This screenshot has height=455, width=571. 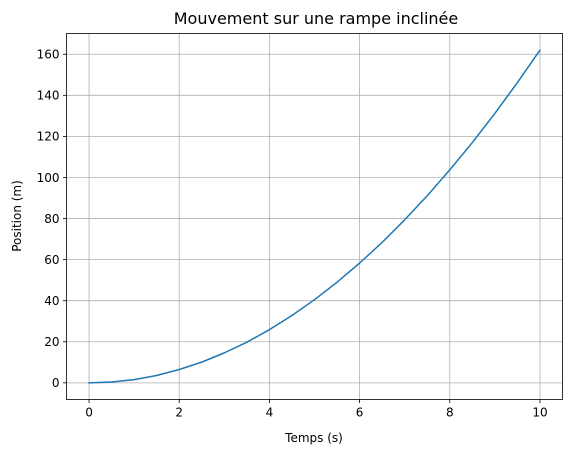 What do you see at coordinates (89, 413) in the screenshot?
I see `x-tick-label: 0` at bounding box center [89, 413].